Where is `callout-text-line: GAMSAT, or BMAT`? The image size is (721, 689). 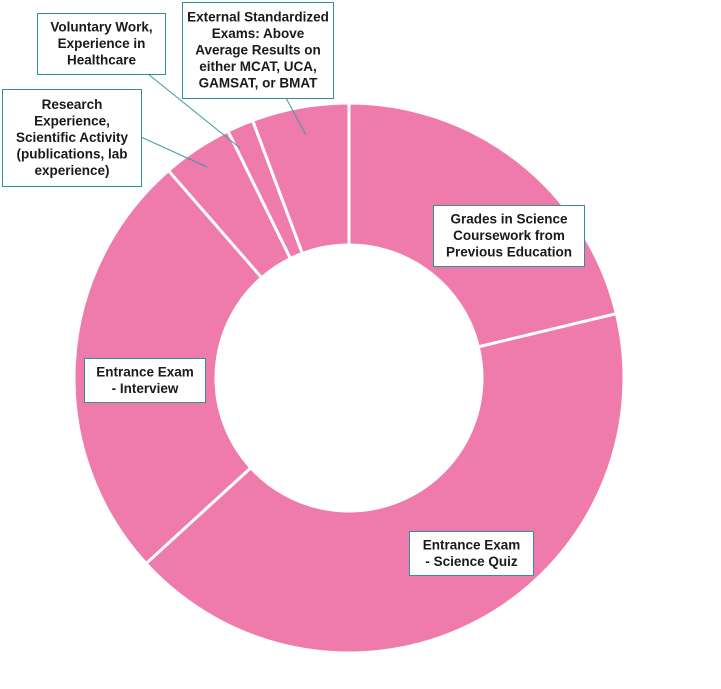 callout-text-line: GAMSAT, or BMAT is located at coordinates (258, 83).